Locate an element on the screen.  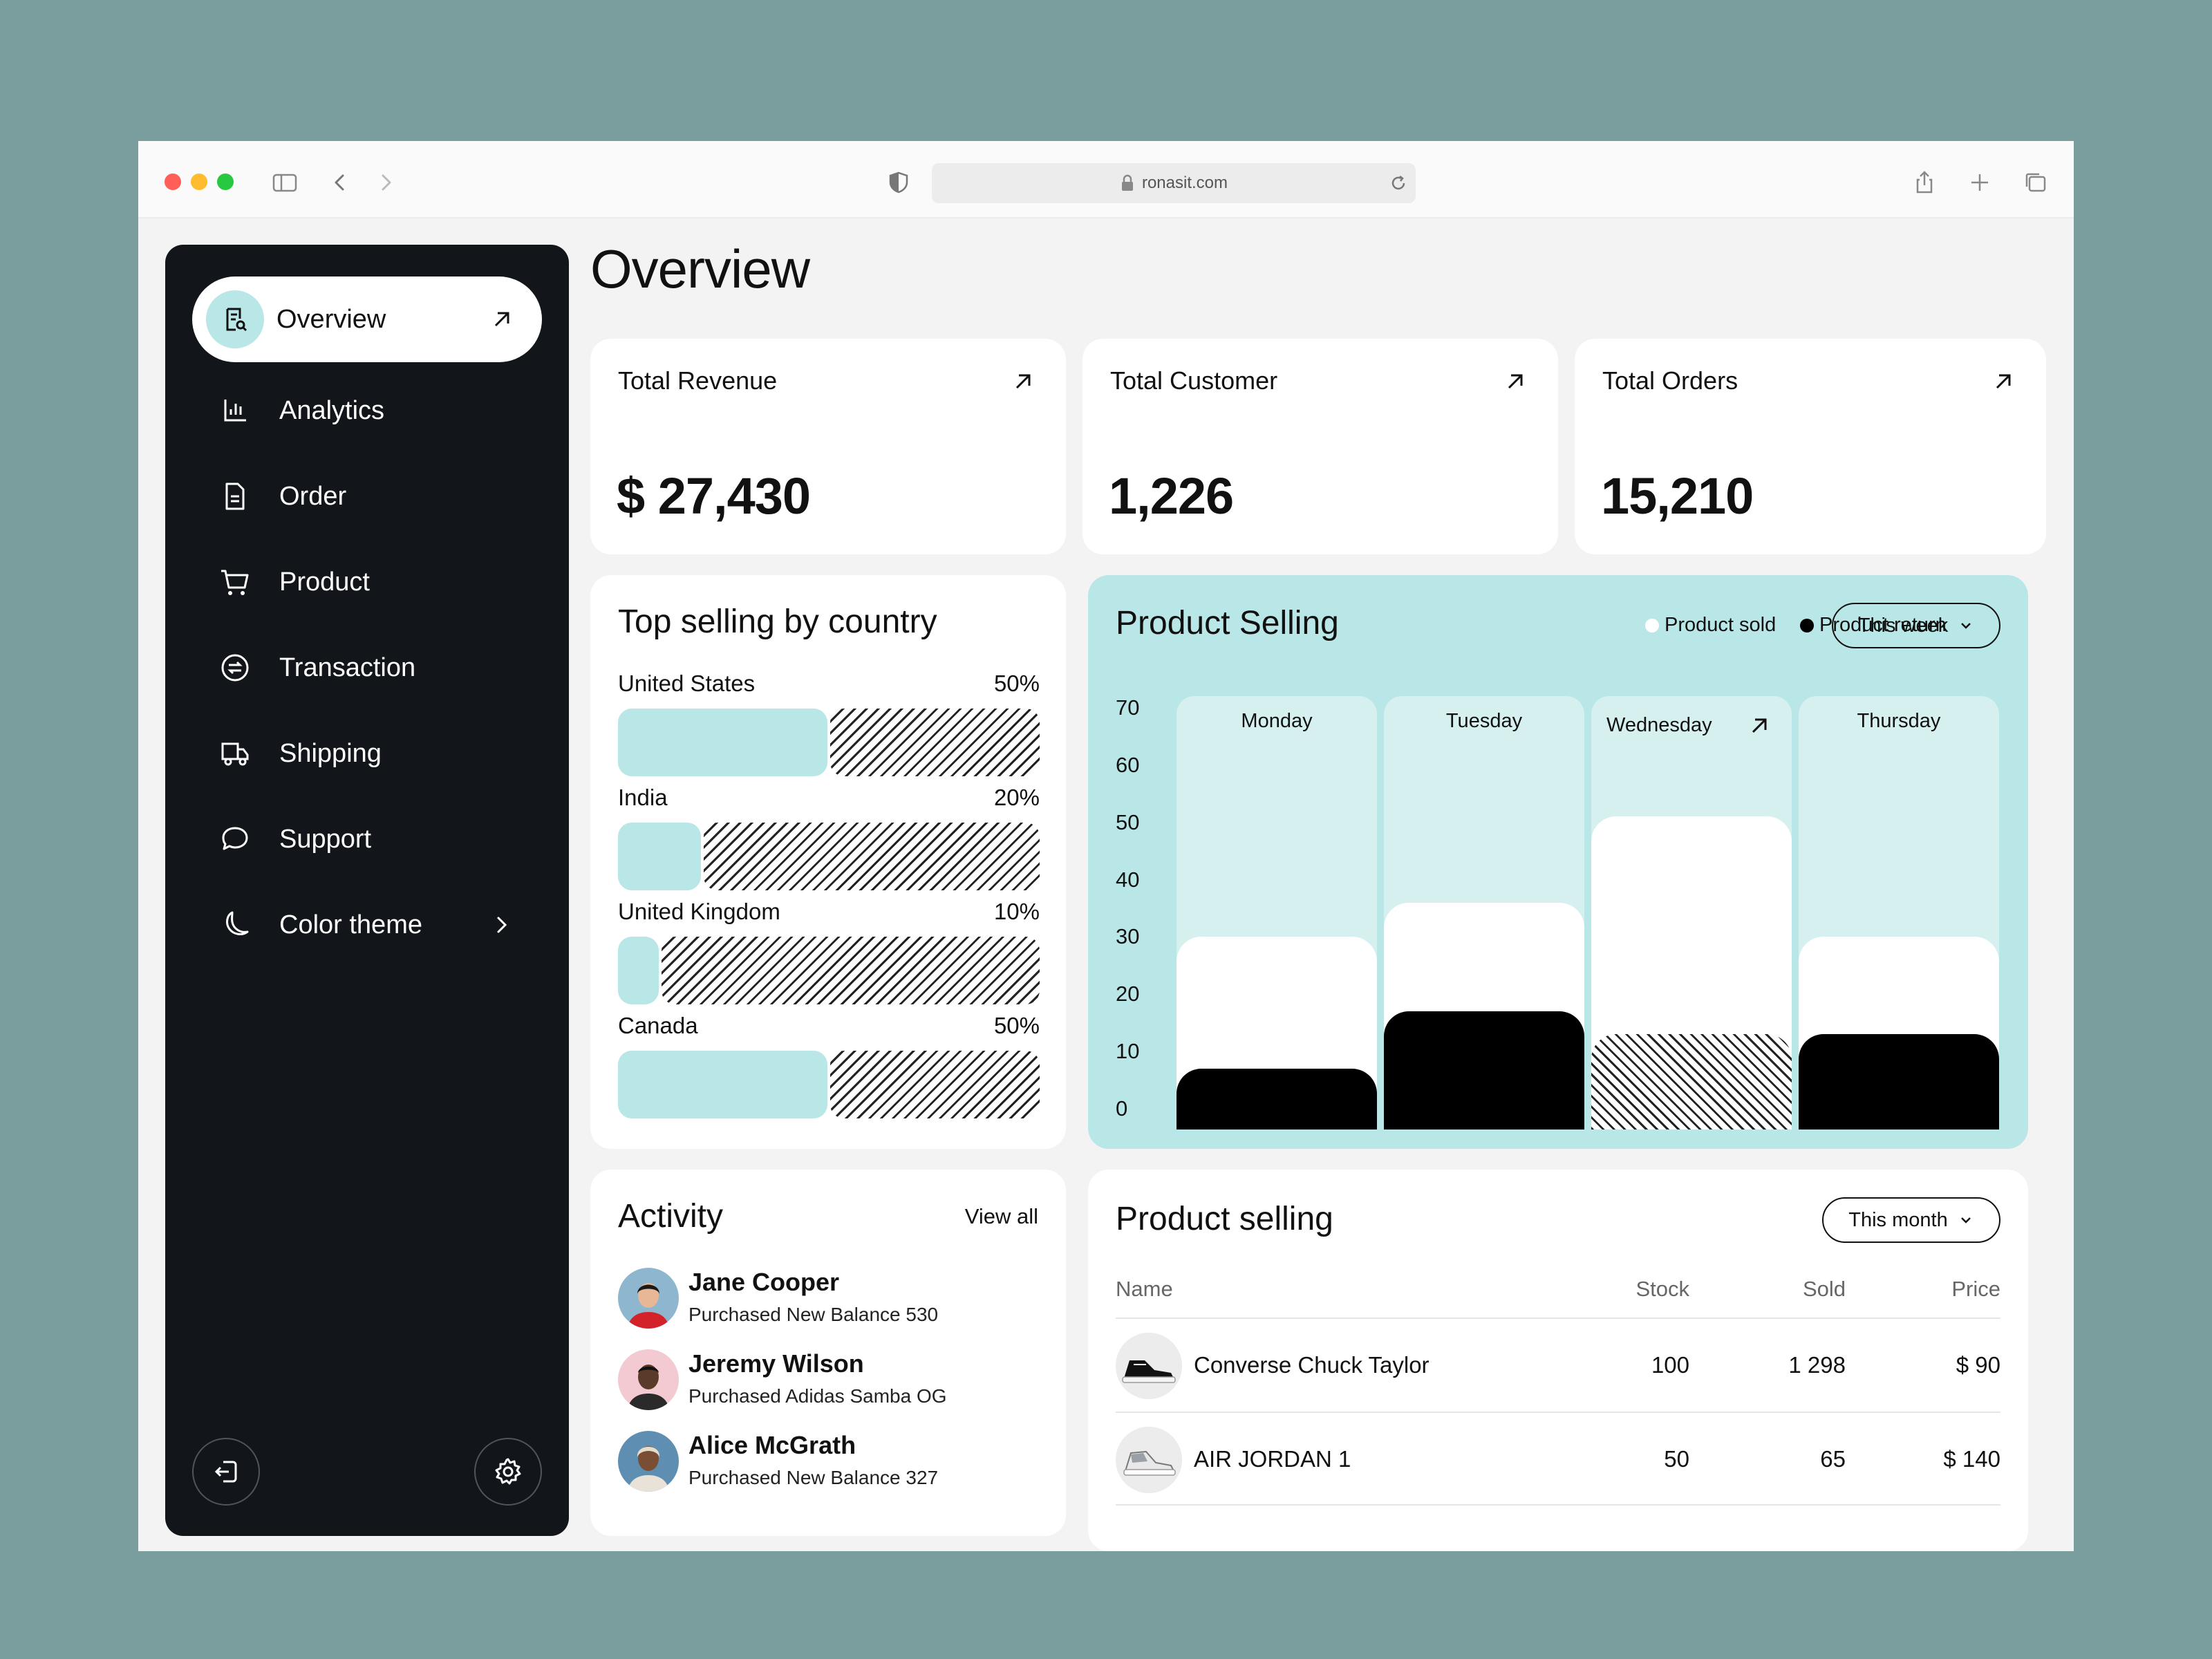
y-axis-tick-label: 0 is located at coordinates (1122, 1108).